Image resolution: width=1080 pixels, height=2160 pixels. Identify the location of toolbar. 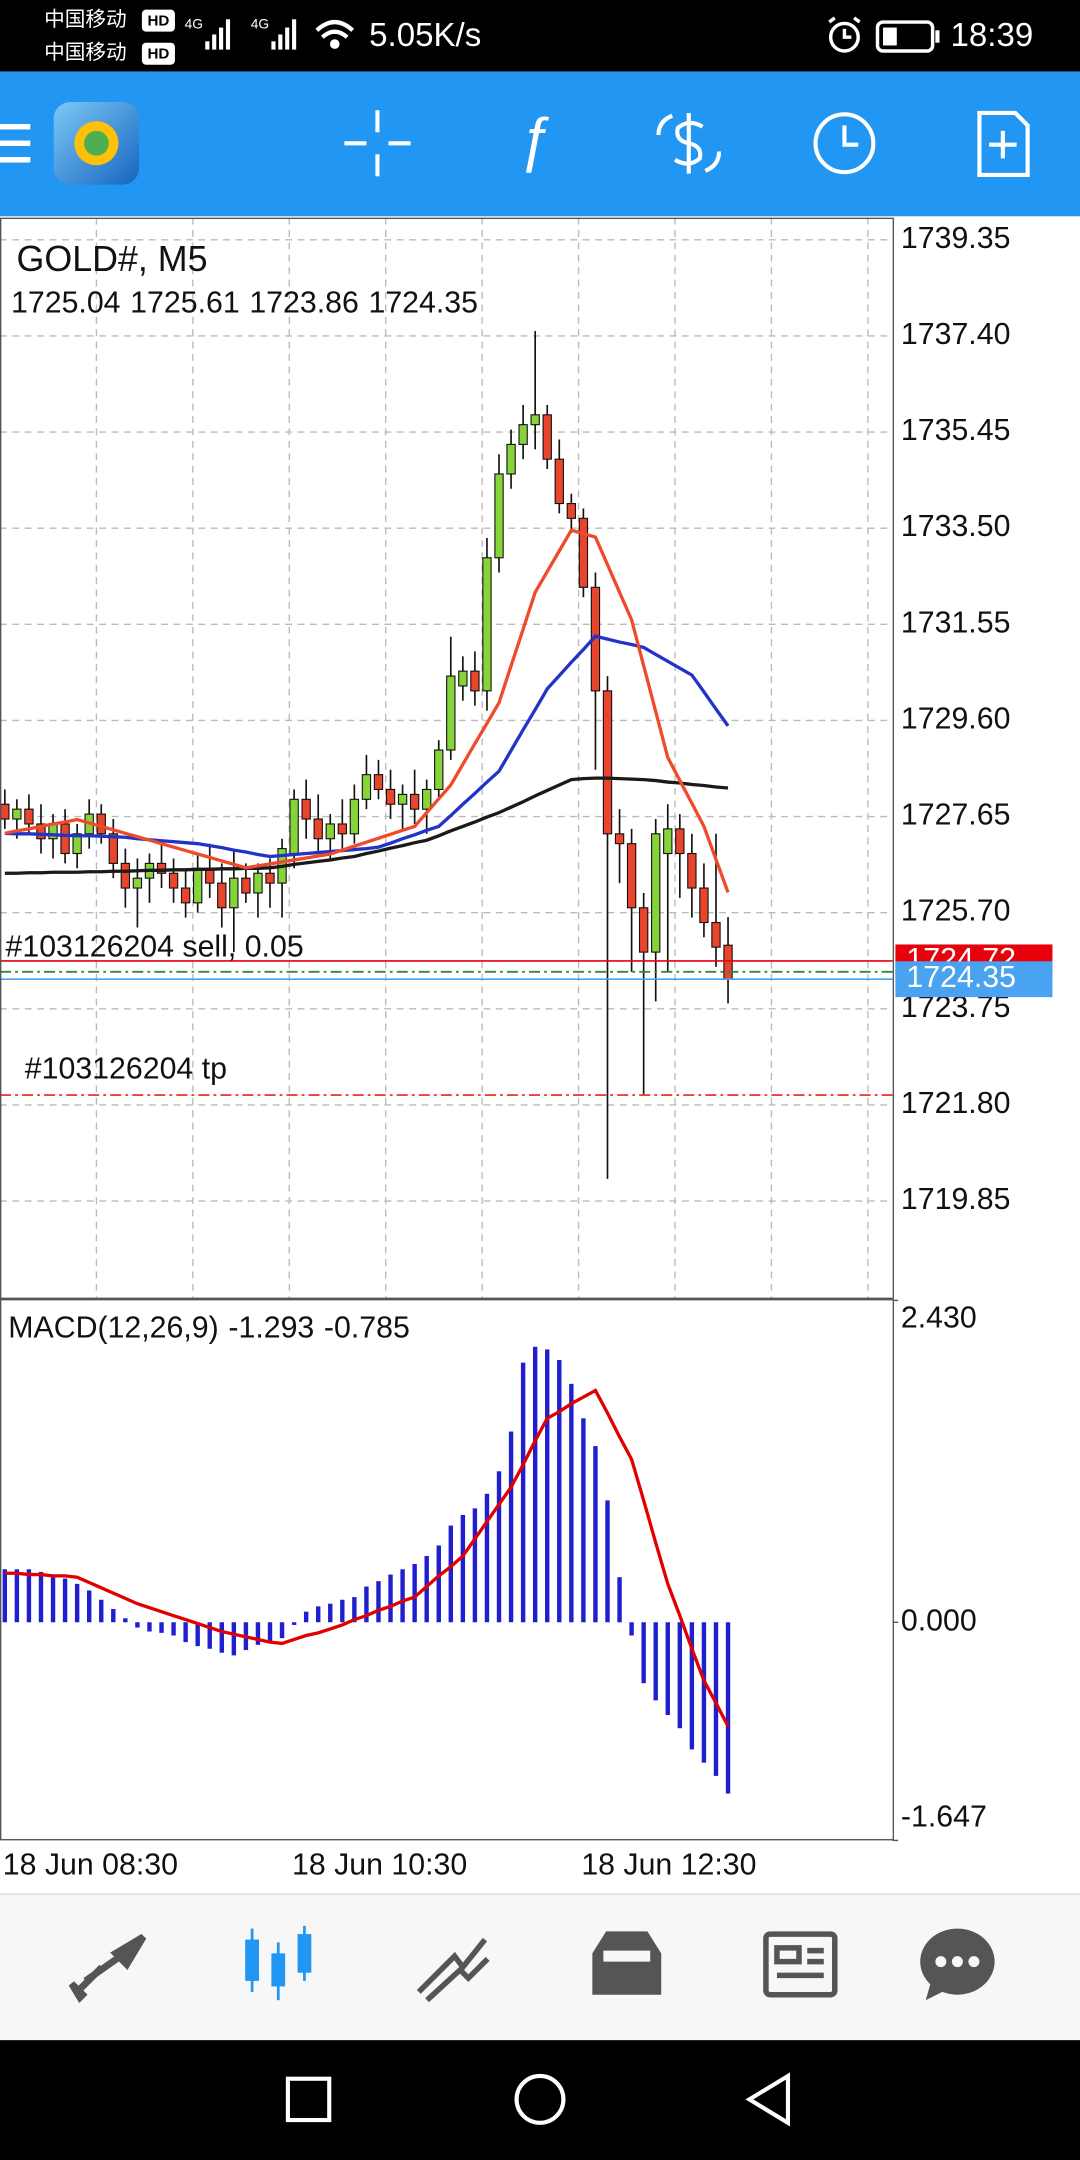
(540, 144).